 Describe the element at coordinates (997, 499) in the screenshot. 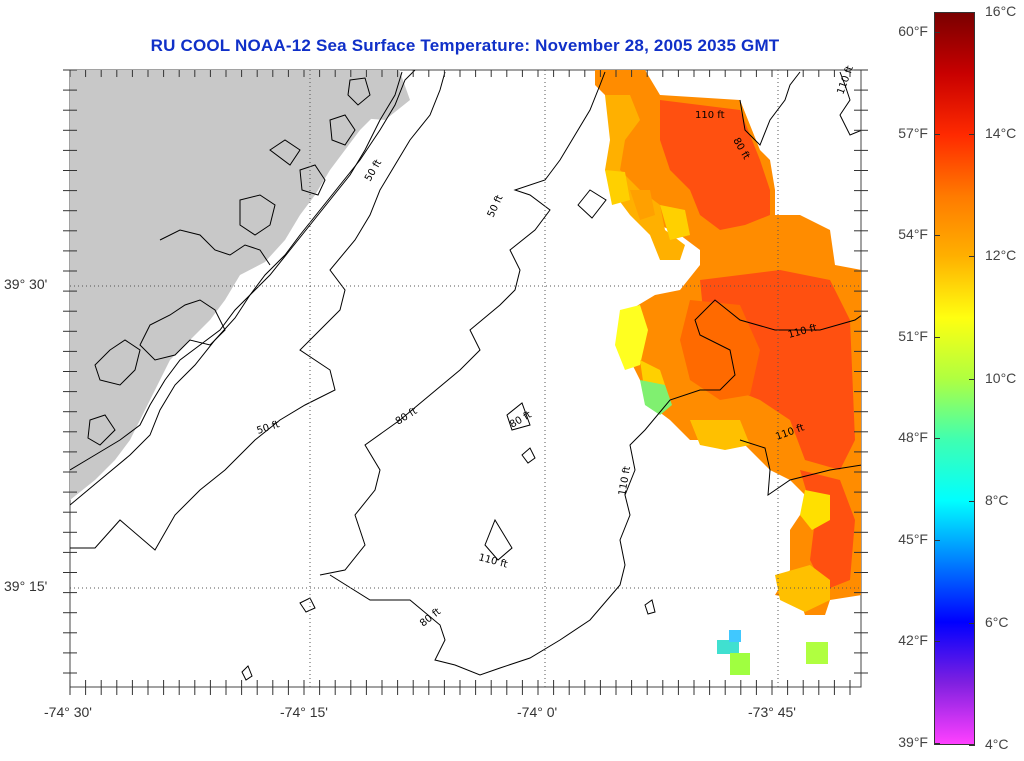

I see `colorbar-celsius-label: 8°C` at that location.